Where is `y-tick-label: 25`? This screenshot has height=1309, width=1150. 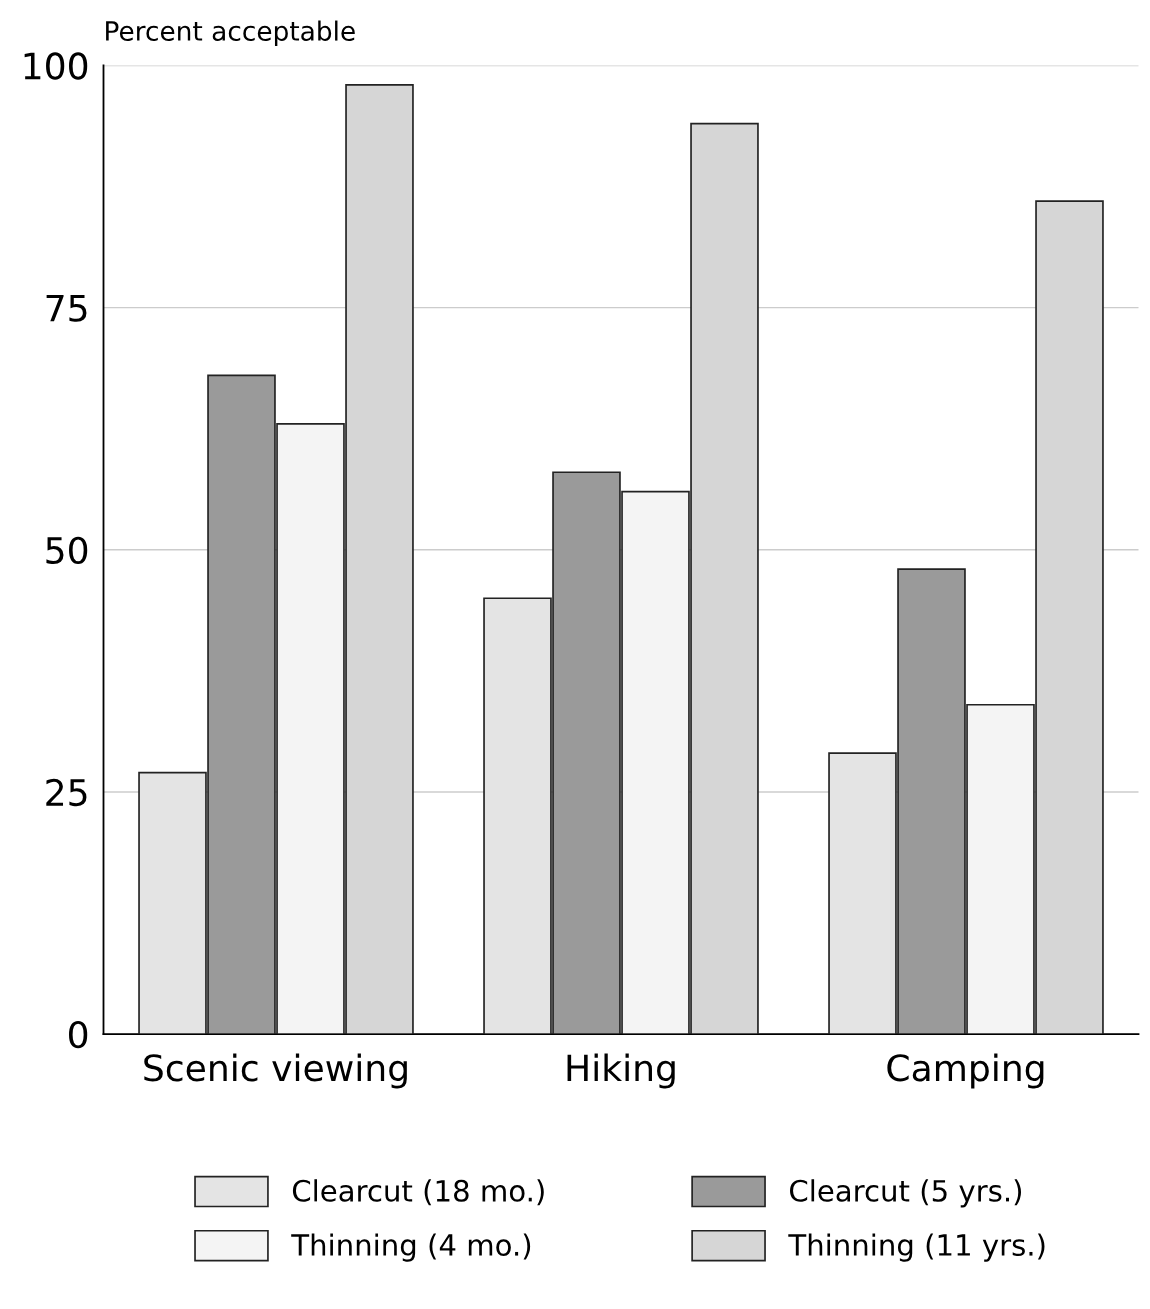 y-tick-label: 25 is located at coordinates (66, 792).